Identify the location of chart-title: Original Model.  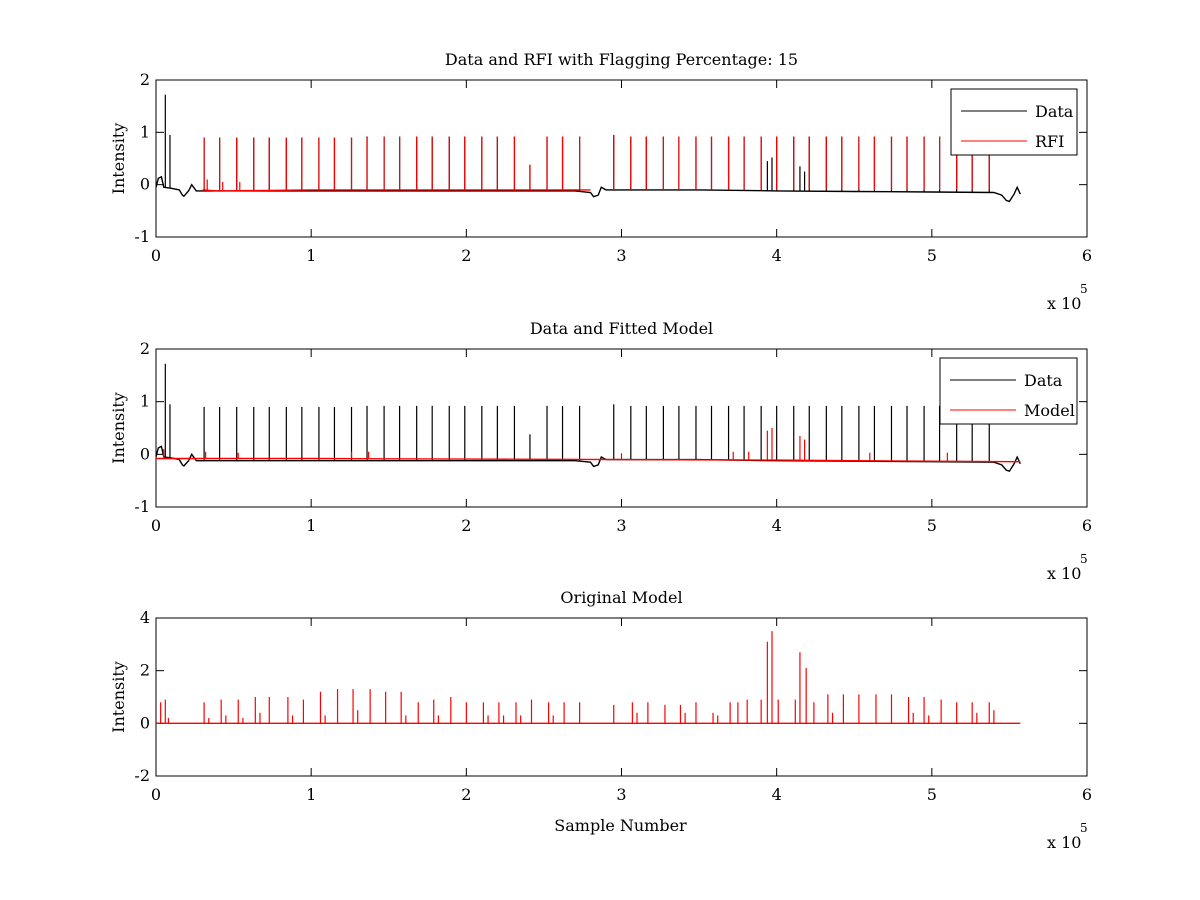
(621, 597).